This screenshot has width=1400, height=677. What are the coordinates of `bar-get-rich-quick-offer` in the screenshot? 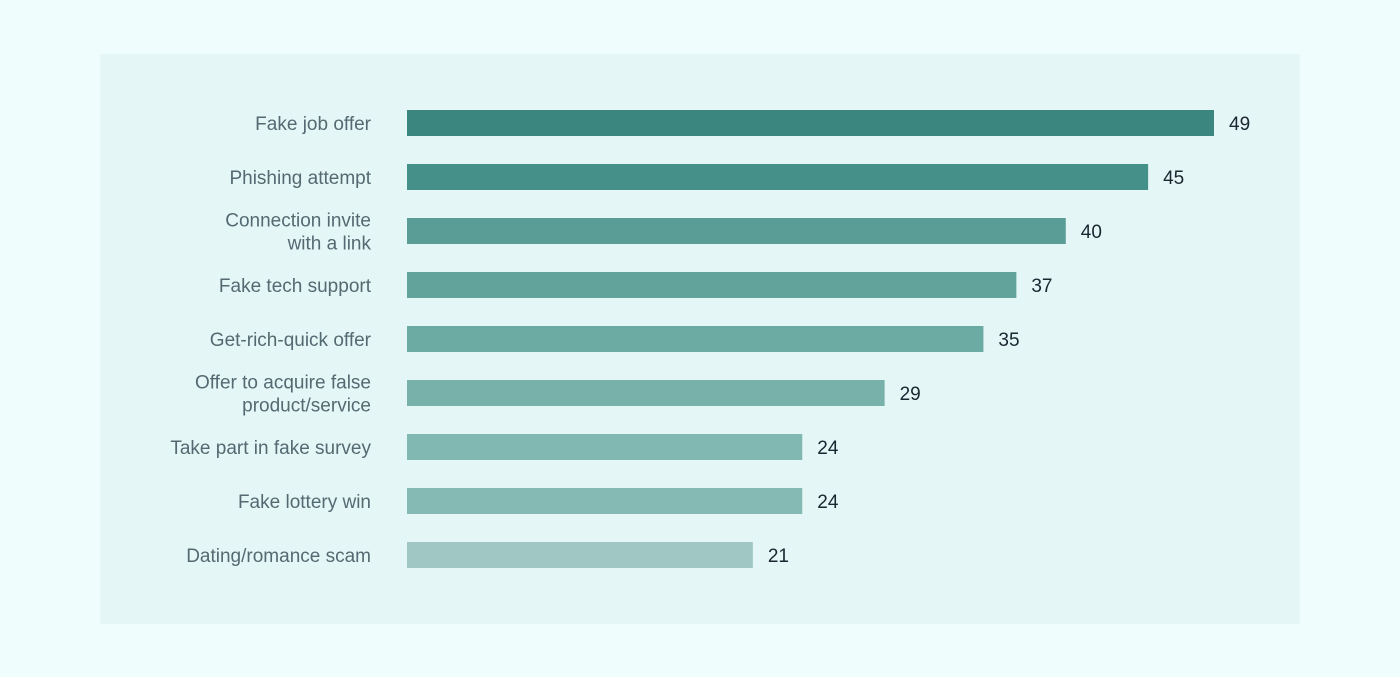 It's located at (695, 339).